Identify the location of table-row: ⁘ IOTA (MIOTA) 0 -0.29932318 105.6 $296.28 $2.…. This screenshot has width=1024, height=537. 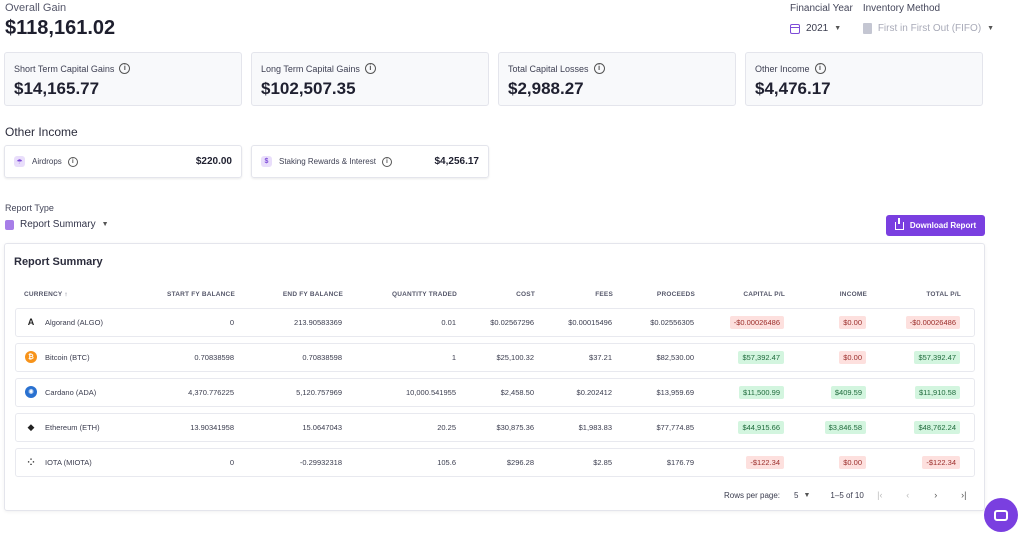
(495, 462).